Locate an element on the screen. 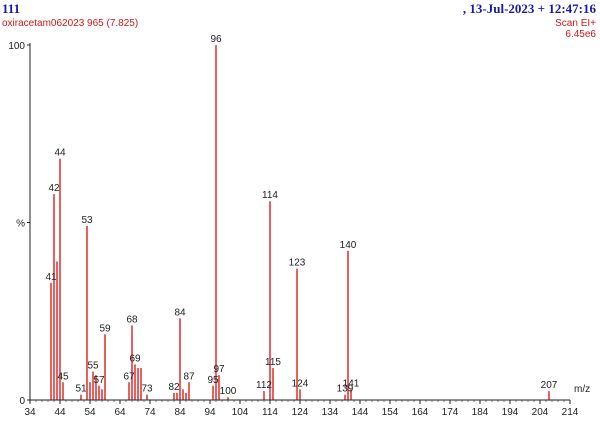 Image resolution: width=600 pixels, height=432 pixels. peak-label-112: 112 is located at coordinates (264, 385).